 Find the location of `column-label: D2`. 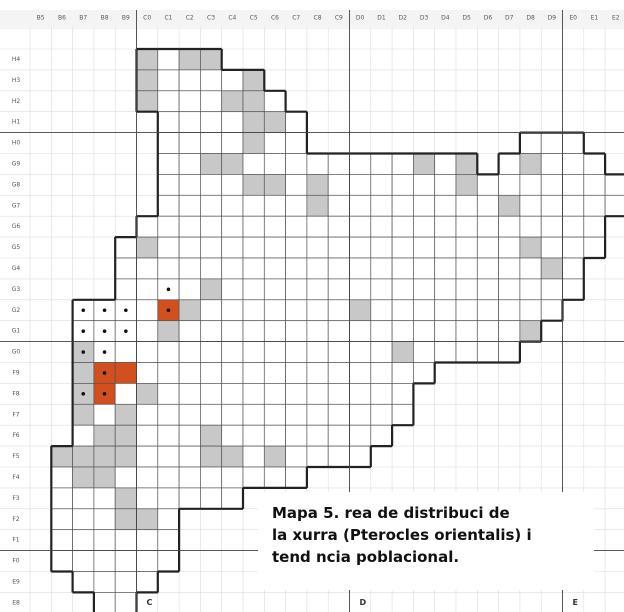

column-label: D2 is located at coordinates (403, 18).